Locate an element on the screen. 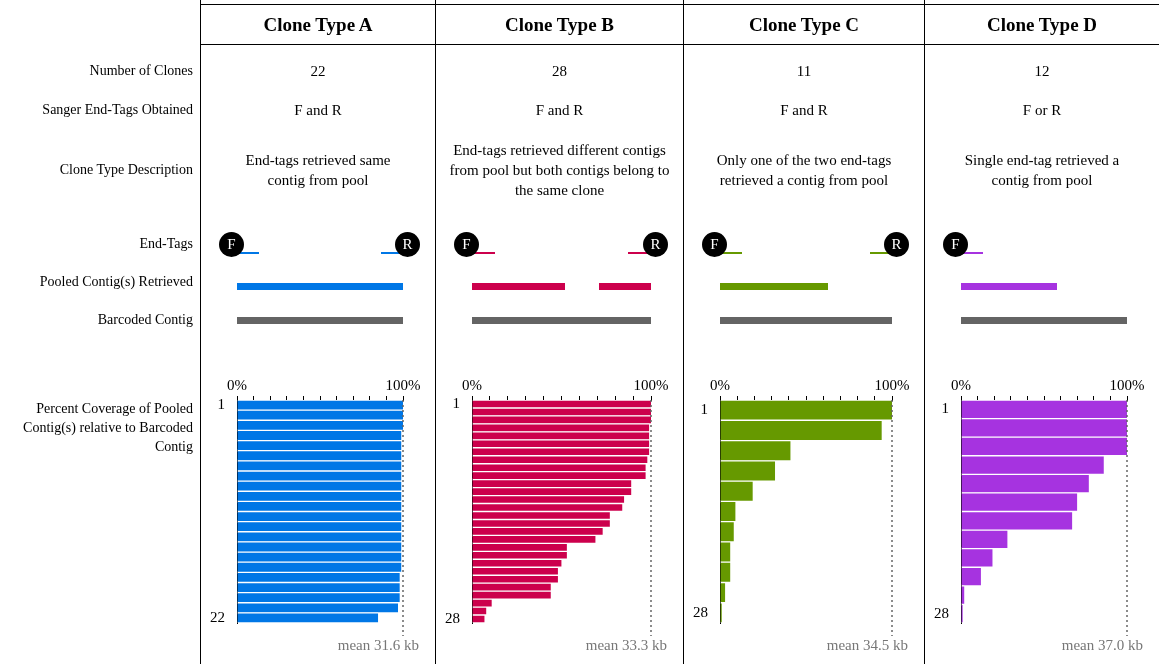 This screenshot has height=664, width=1159. text: Single end-tag retrieved a contig from pool is located at coordinates (1042, 170).